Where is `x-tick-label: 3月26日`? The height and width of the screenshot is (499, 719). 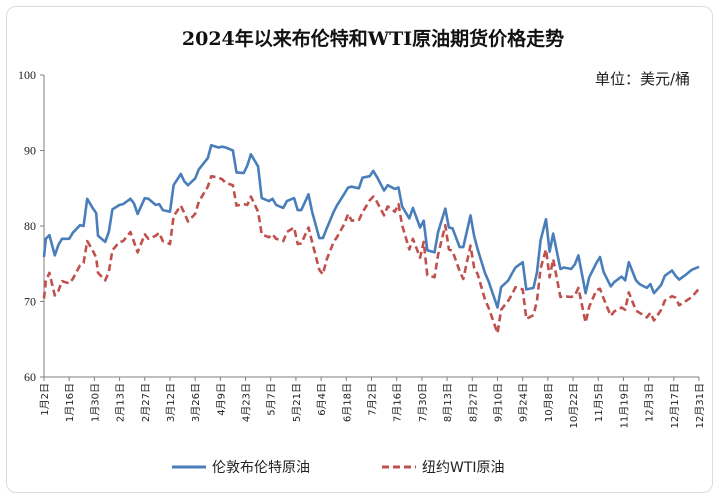
x-tick-label: 3月26日 is located at coordinates (196, 402).